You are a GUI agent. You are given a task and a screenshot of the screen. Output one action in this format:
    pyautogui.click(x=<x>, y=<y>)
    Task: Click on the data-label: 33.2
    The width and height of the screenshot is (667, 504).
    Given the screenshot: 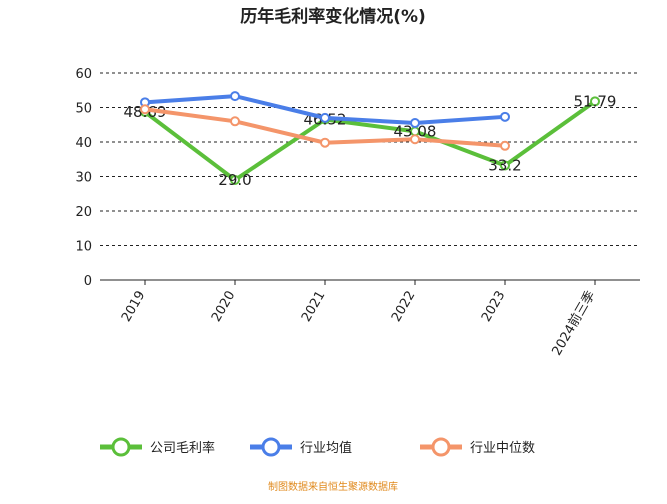 What is the action you would take?
    pyautogui.click(x=504, y=165)
    